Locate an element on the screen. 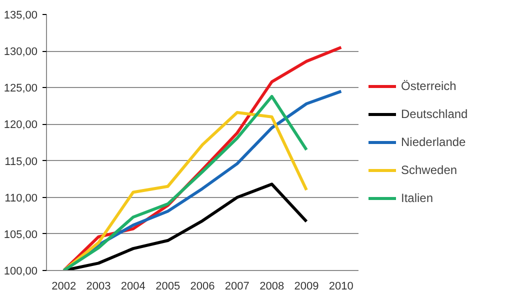  y-tick-label: 120,00 is located at coordinates (21, 125).